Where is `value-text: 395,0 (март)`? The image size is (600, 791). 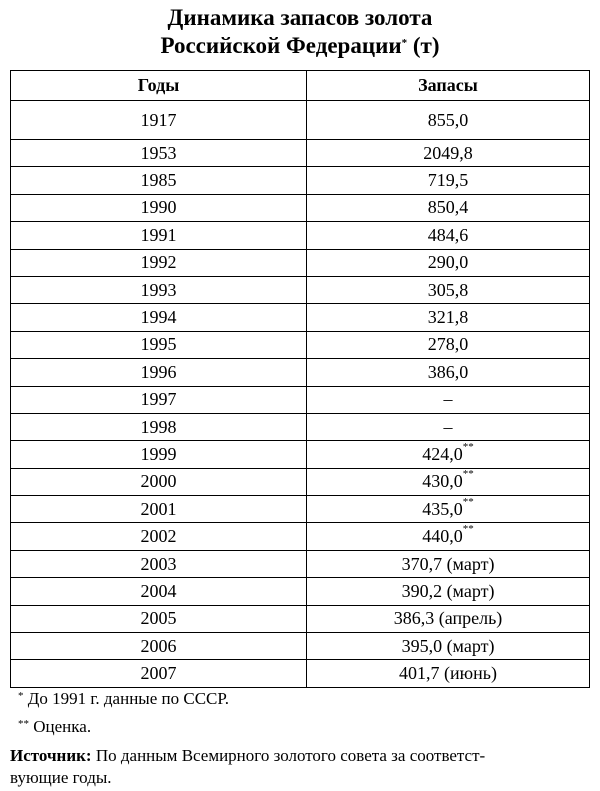 value-text: 395,0 (март) is located at coordinates (448, 645).